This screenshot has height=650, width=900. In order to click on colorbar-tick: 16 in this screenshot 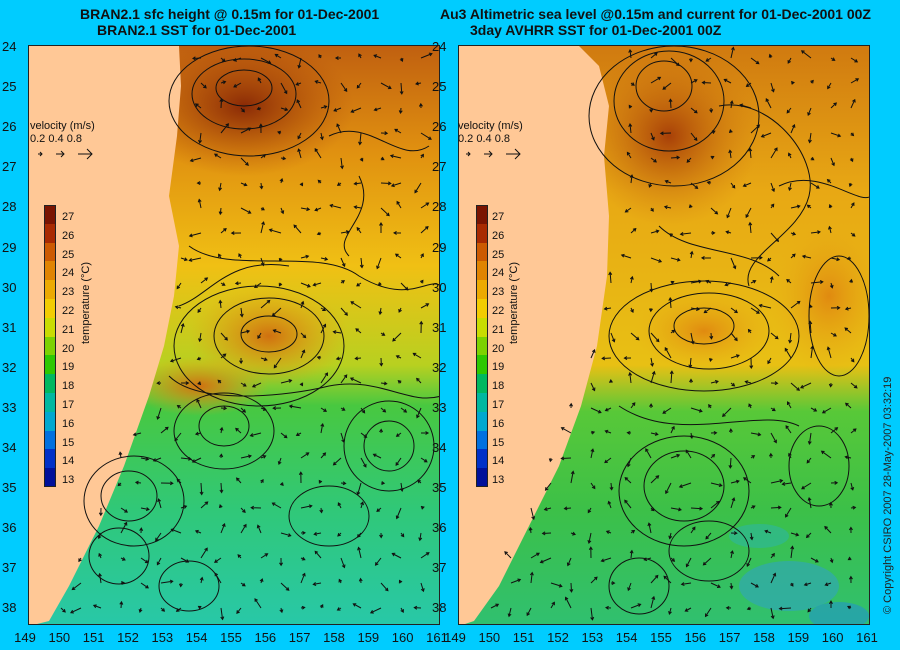, I will do `click(498, 423)`.